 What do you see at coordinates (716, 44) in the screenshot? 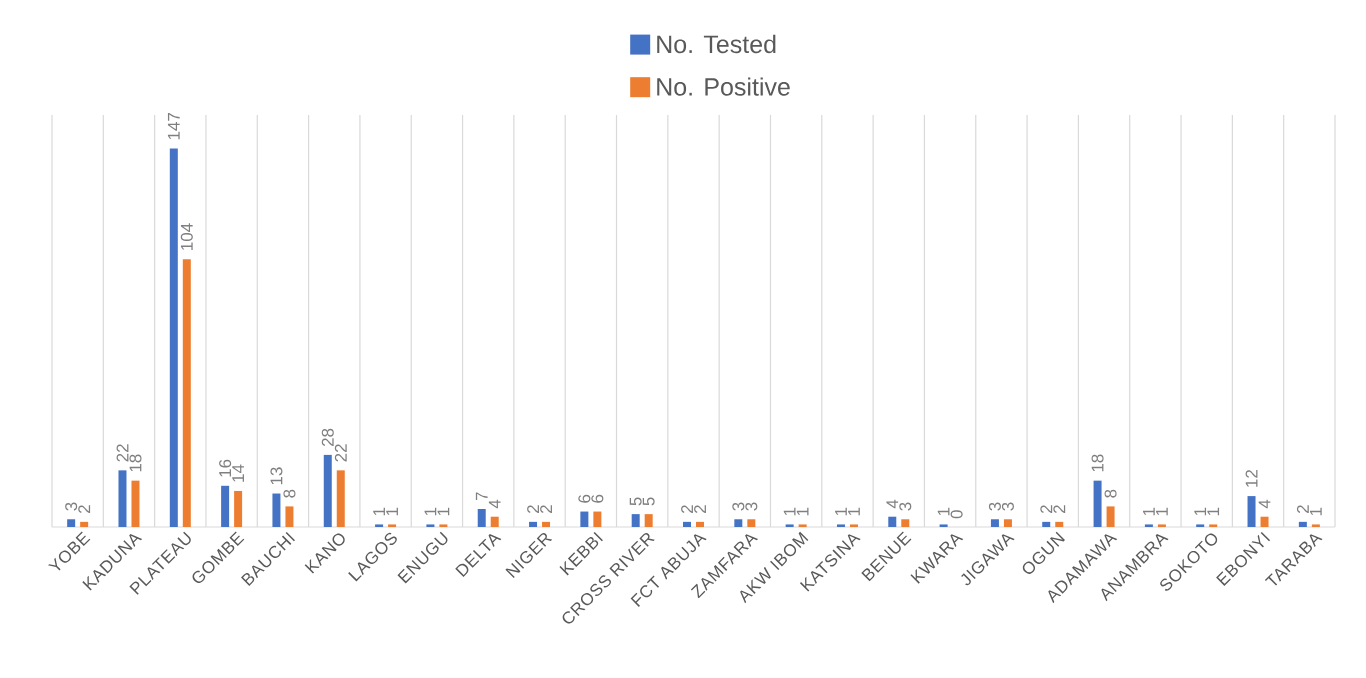
I see `legend-label: No. Tested` at bounding box center [716, 44].